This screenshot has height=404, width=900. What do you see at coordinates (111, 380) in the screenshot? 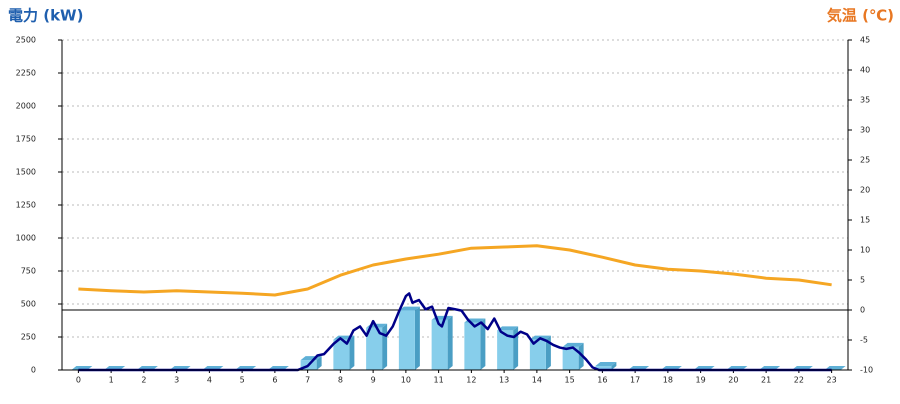
I see `x-tick-label: 1` at bounding box center [111, 380].